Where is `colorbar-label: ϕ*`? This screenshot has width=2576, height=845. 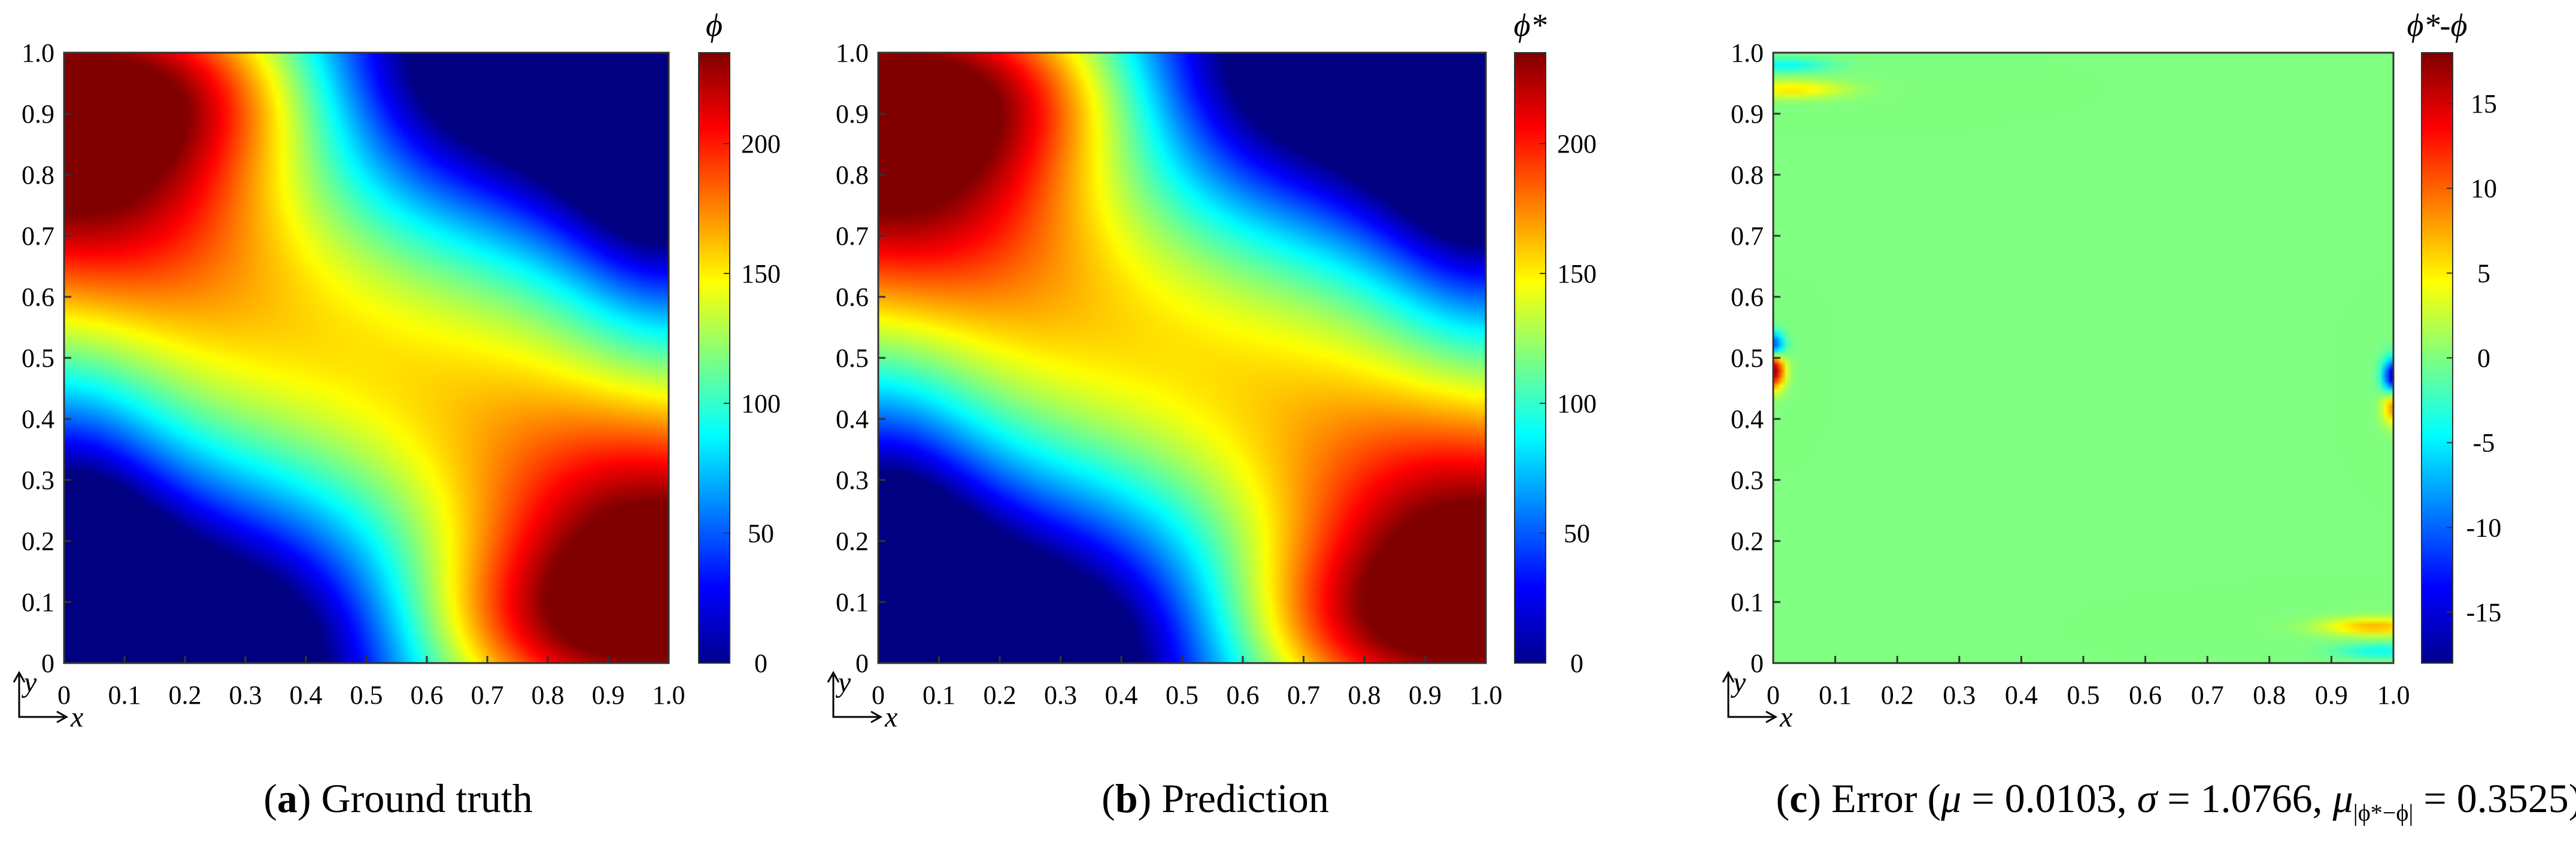
colorbar-label: ϕ* is located at coordinates (1530, 25).